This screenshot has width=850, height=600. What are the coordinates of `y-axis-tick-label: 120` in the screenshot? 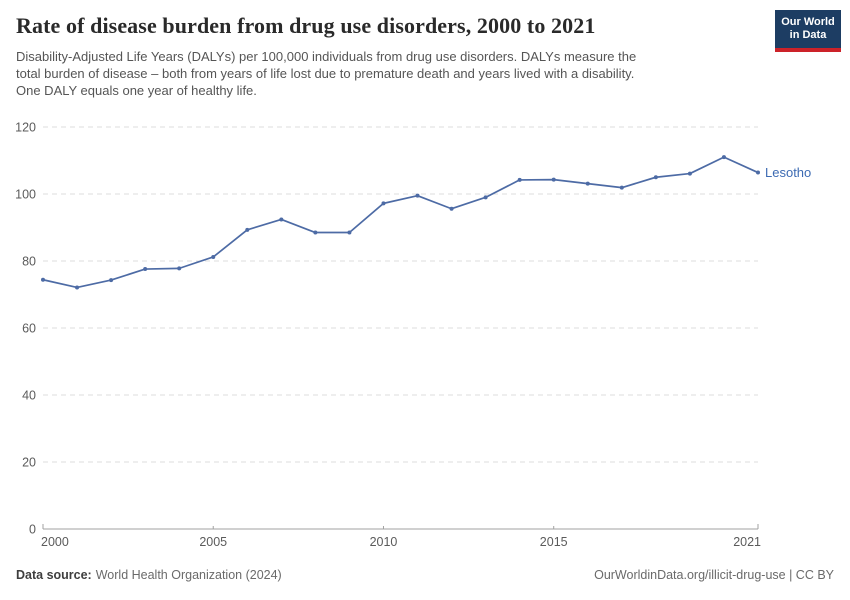 It's located at (25, 128).